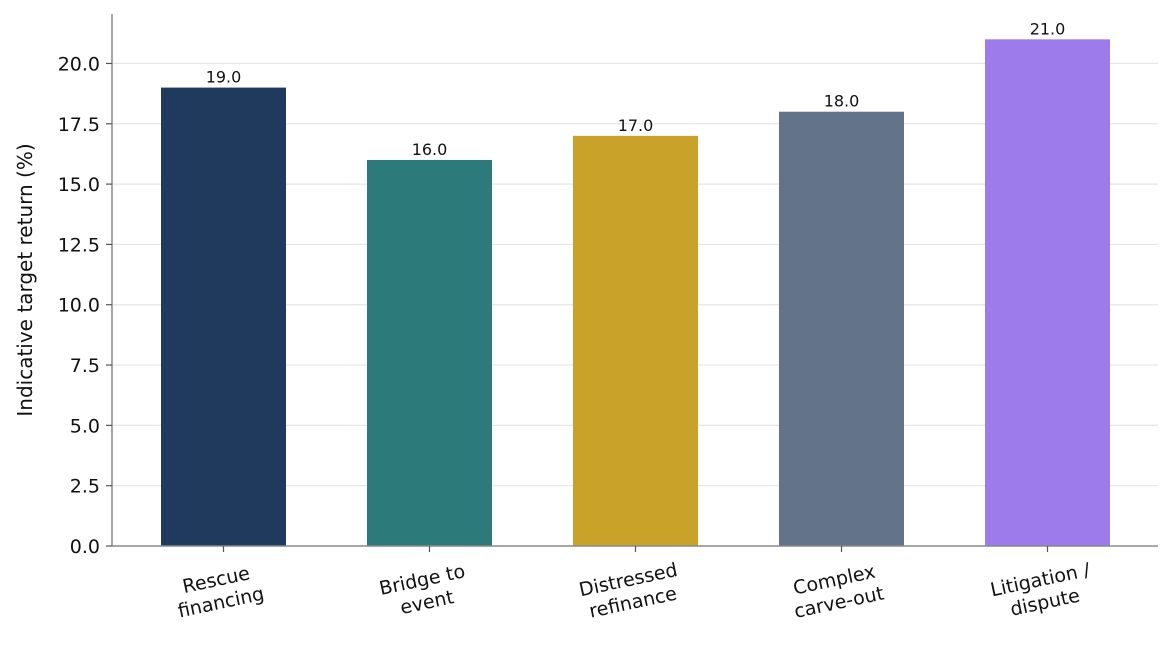 This screenshot has height=649, width=1173. What do you see at coordinates (636, 125) in the screenshot?
I see `data-label: 17.0` at bounding box center [636, 125].